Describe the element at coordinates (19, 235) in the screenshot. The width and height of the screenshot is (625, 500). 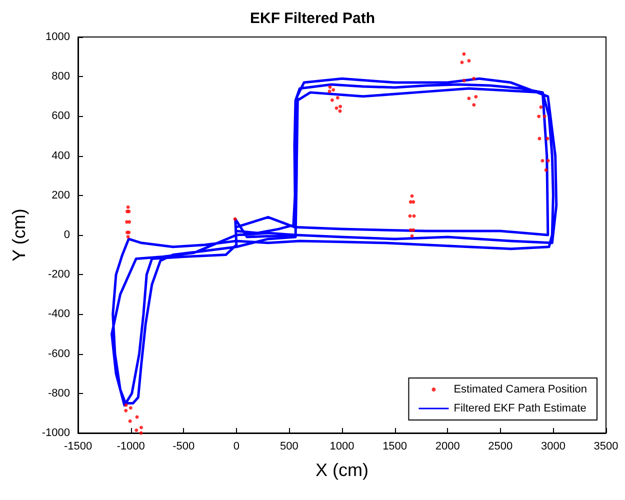
I see `y-axis-title: Y (cm)` at that location.